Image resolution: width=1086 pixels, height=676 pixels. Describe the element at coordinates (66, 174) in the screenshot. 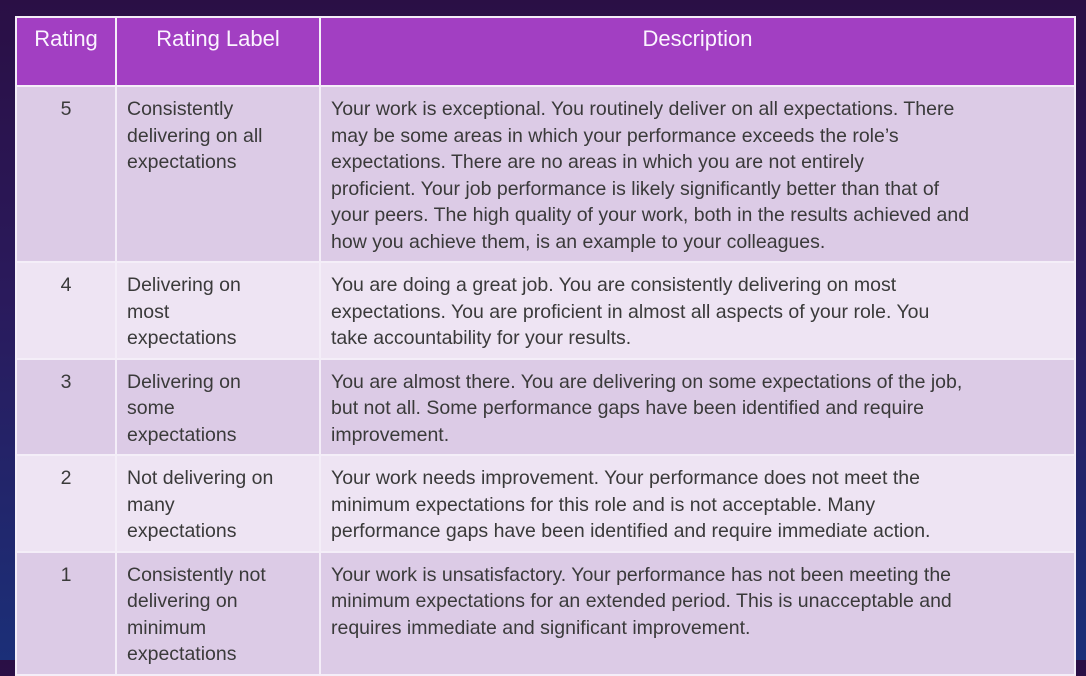

I see `rating-cell: 5` at that location.